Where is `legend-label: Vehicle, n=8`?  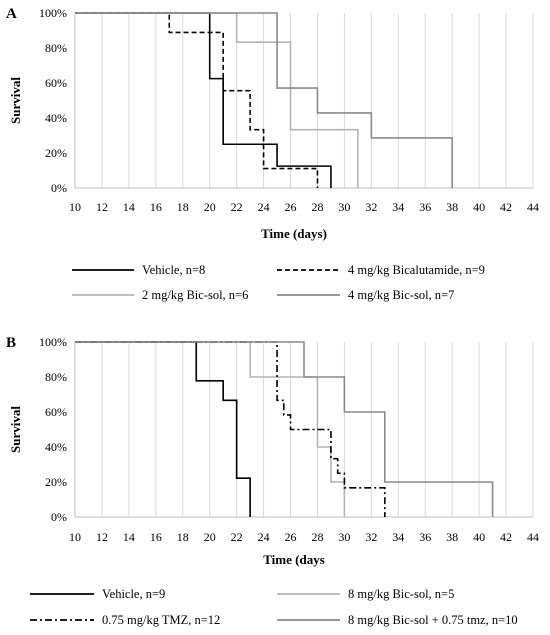 legend-label: Vehicle, n=8 is located at coordinates (173, 270).